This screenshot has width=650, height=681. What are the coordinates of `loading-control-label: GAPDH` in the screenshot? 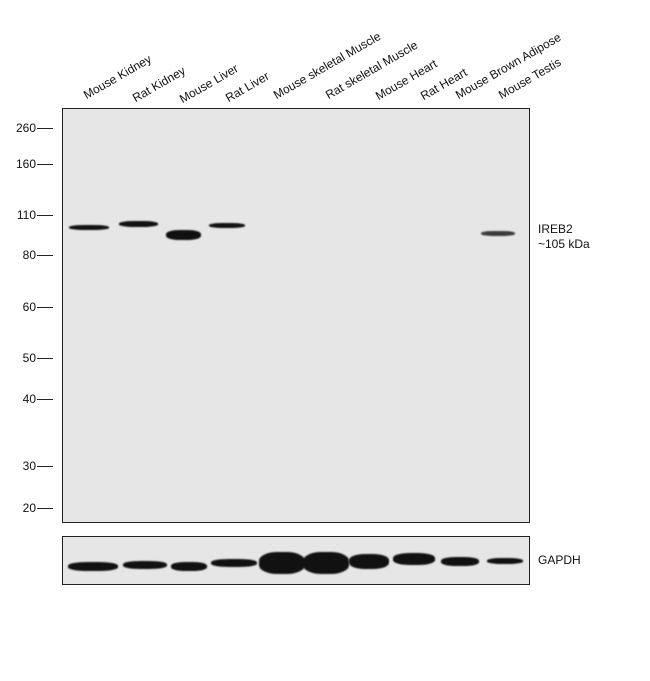 It's located at (559, 560).